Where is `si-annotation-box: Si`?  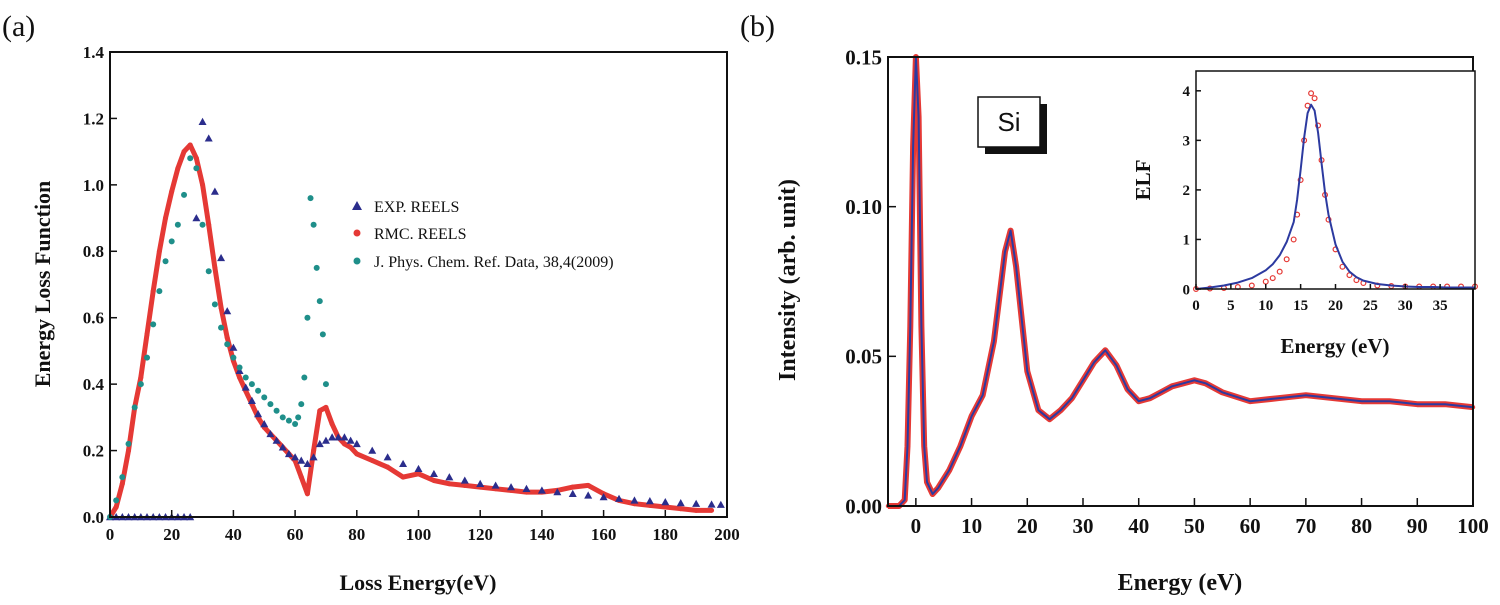 si-annotation-box: Si is located at coordinates (1012, 125).